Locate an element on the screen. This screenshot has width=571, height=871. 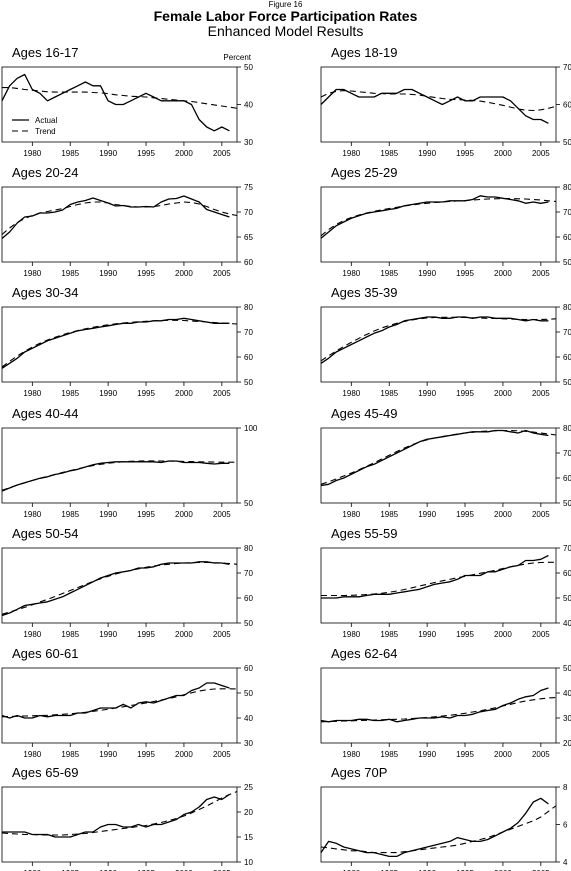
legend-actual-label: Actual is located at coordinates (46, 120).